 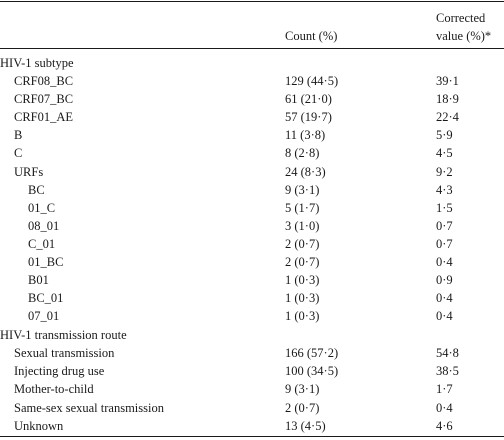 I want to click on table-row-corrected: 5·9, so click(x=444, y=135).